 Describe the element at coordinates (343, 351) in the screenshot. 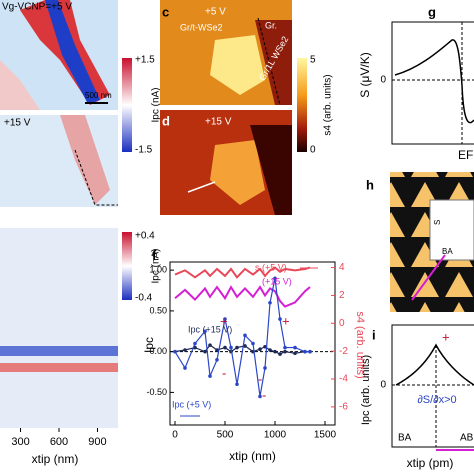

I see `y2-tick-label: -2` at that location.